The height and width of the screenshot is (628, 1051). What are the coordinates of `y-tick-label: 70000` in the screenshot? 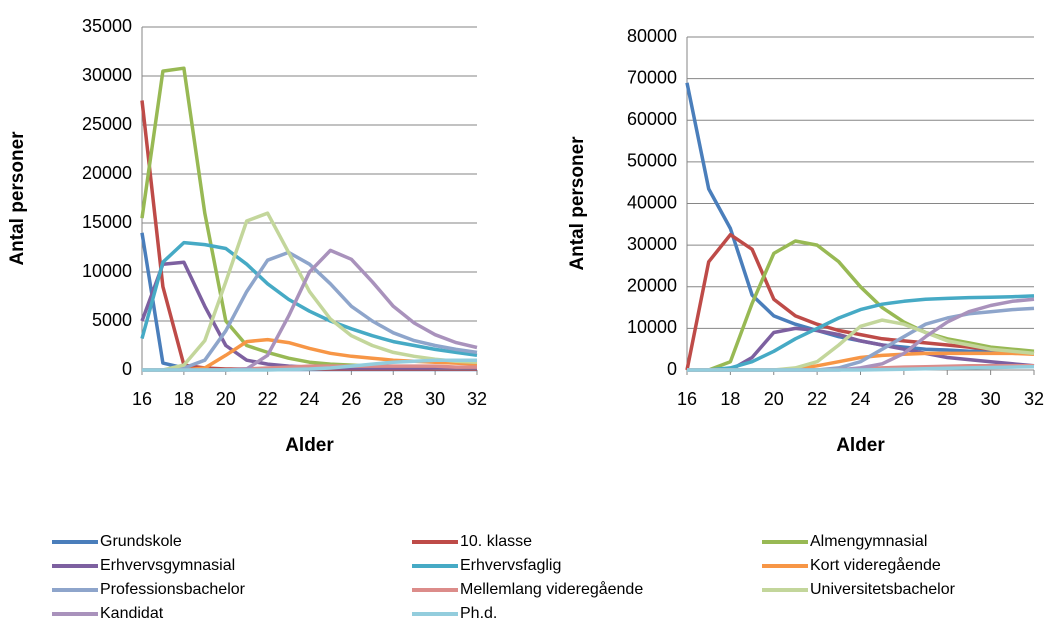 It's located at (652, 77).